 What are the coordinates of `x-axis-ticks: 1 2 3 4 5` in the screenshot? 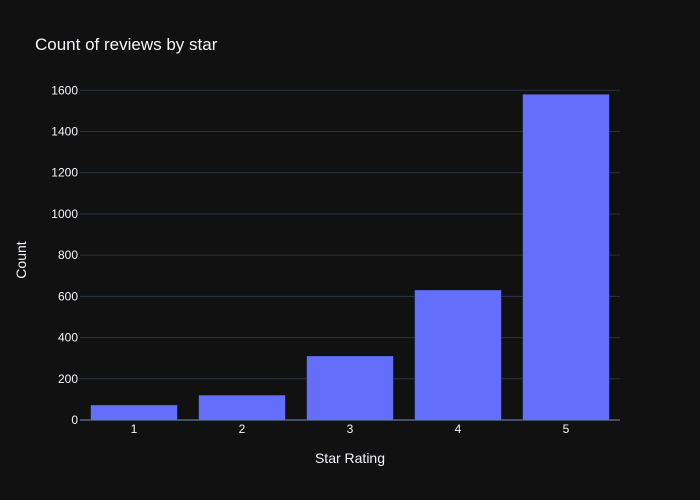 It's located at (350, 429).